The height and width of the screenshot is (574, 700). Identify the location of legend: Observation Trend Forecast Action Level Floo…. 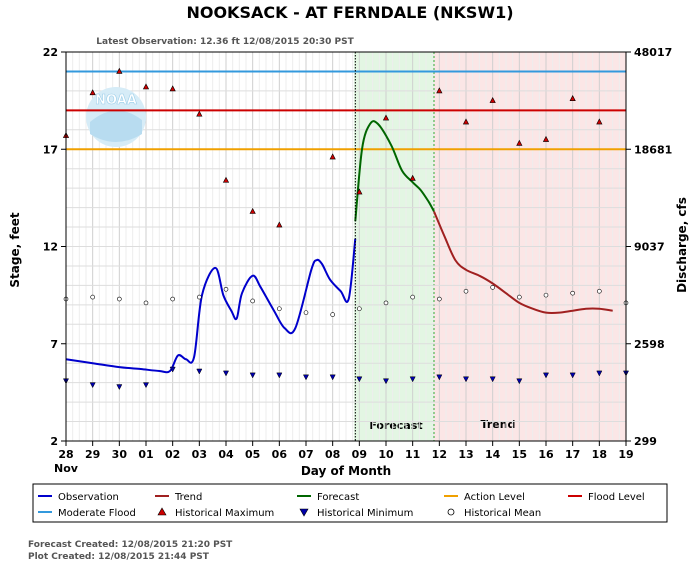
(350, 503).